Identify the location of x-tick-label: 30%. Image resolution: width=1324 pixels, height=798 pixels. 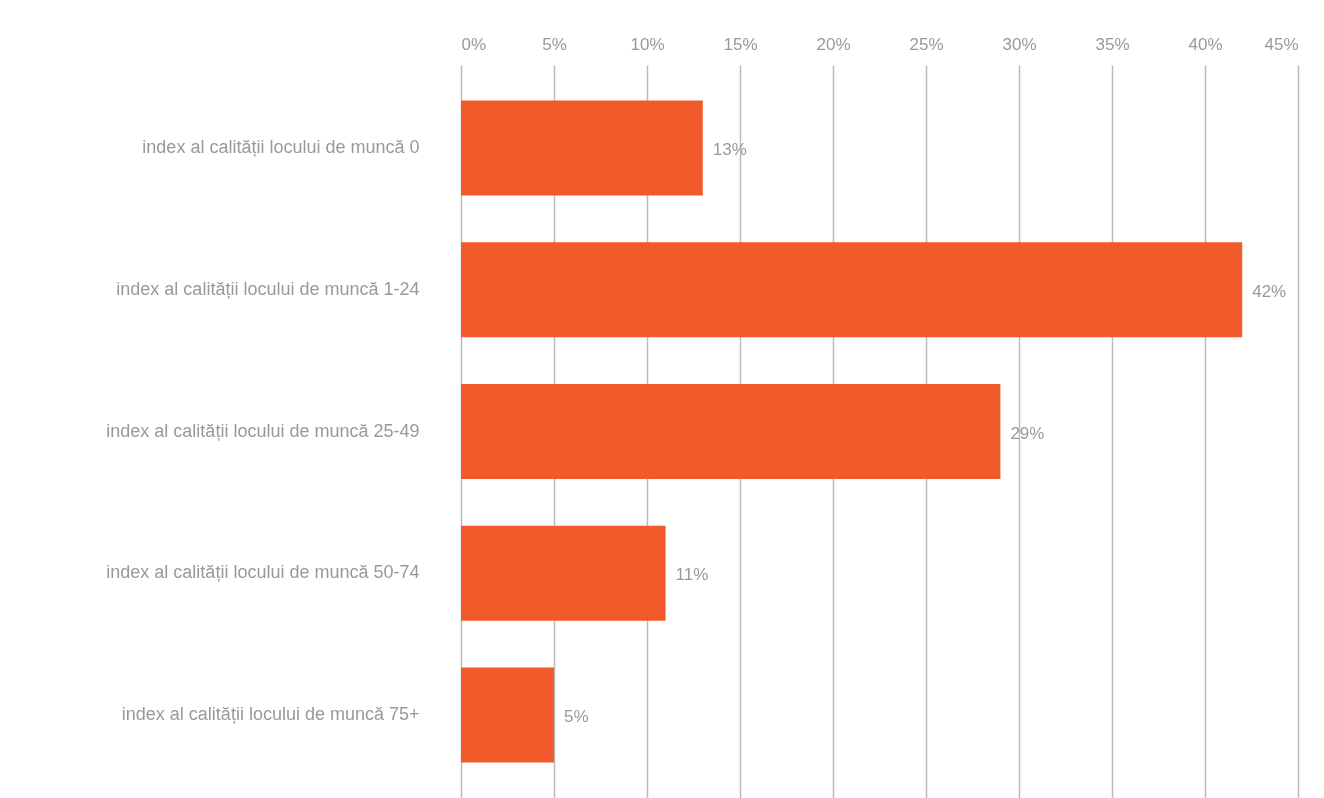
(1019, 44).